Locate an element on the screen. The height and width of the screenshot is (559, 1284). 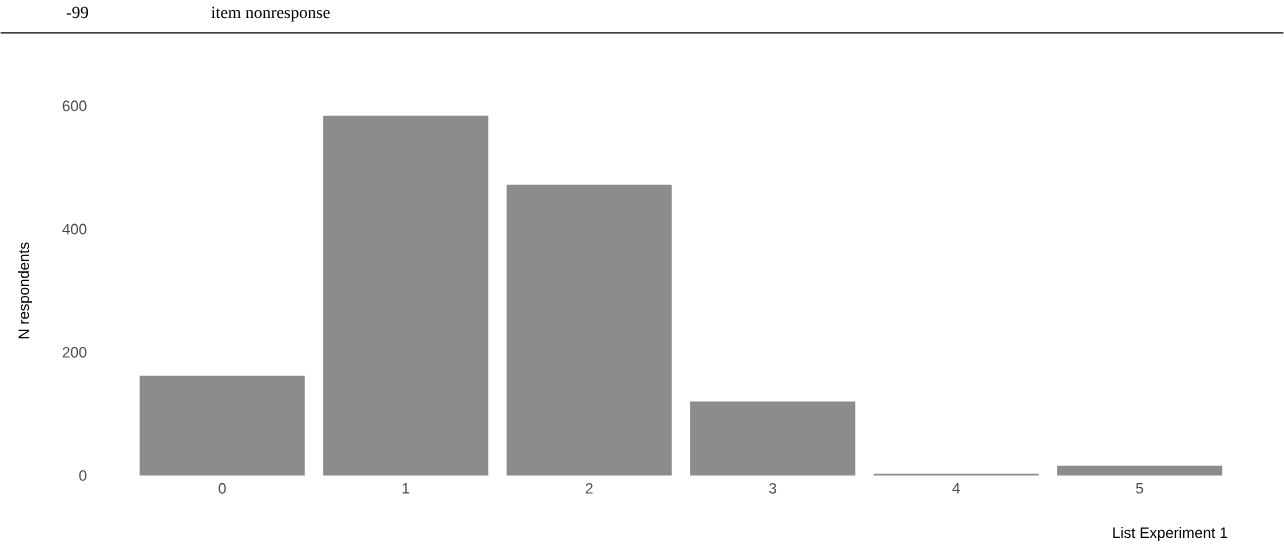
x-tick-label: 0 is located at coordinates (222, 488).